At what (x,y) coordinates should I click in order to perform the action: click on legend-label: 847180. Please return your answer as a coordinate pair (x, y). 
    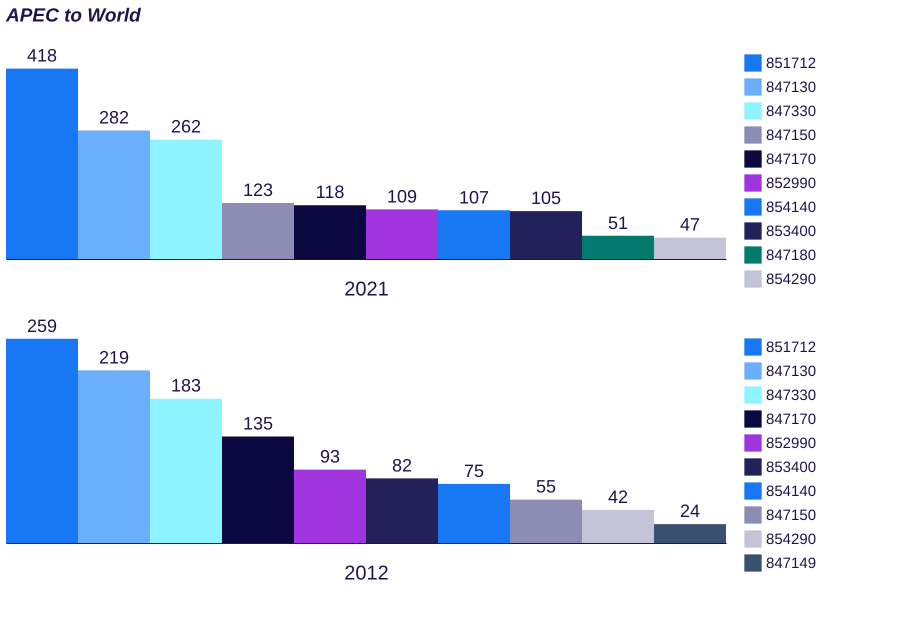
    Looking at the image, I should click on (791, 255).